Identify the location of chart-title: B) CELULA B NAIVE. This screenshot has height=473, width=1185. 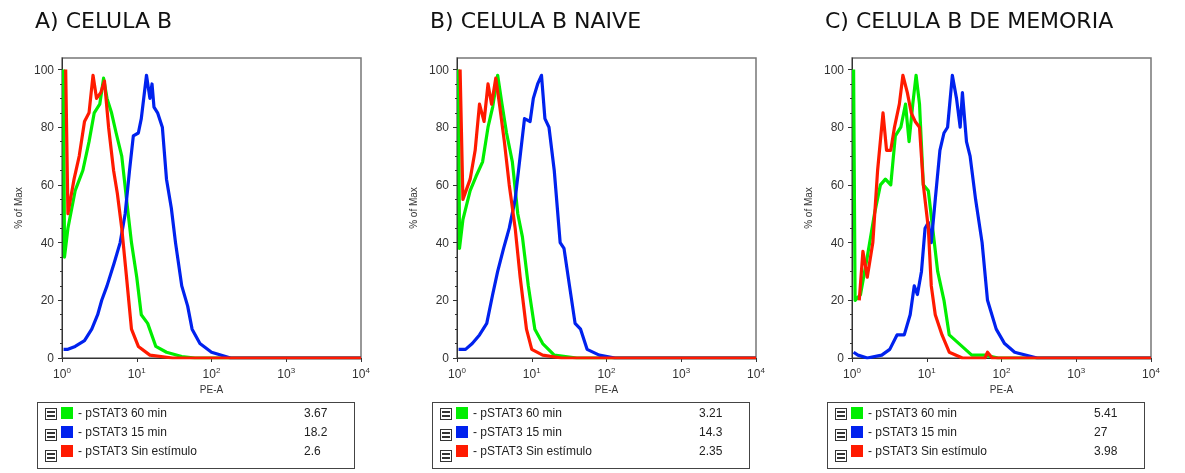
(536, 20).